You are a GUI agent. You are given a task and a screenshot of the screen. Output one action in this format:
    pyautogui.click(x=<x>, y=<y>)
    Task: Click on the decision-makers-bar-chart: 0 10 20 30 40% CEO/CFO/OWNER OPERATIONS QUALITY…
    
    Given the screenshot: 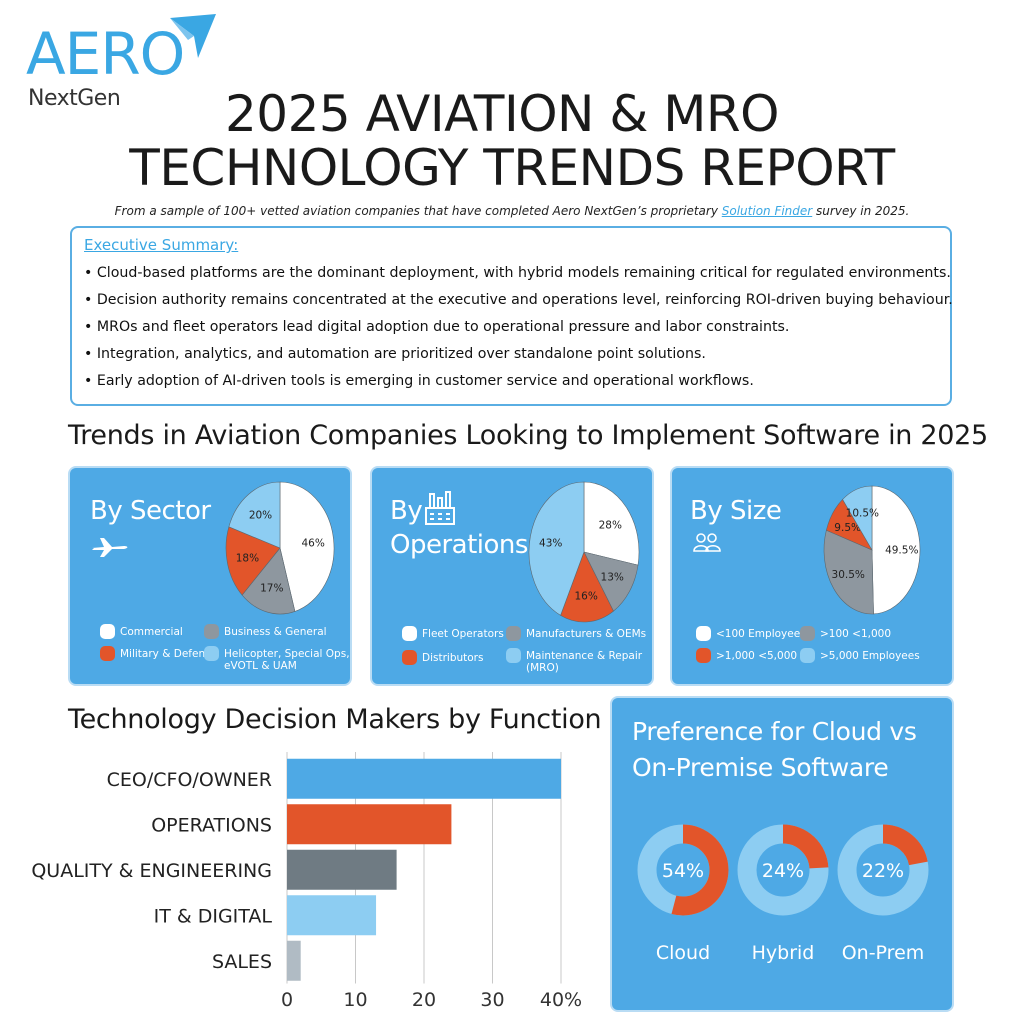 What is the action you would take?
    pyautogui.click(x=306, y=881)
    